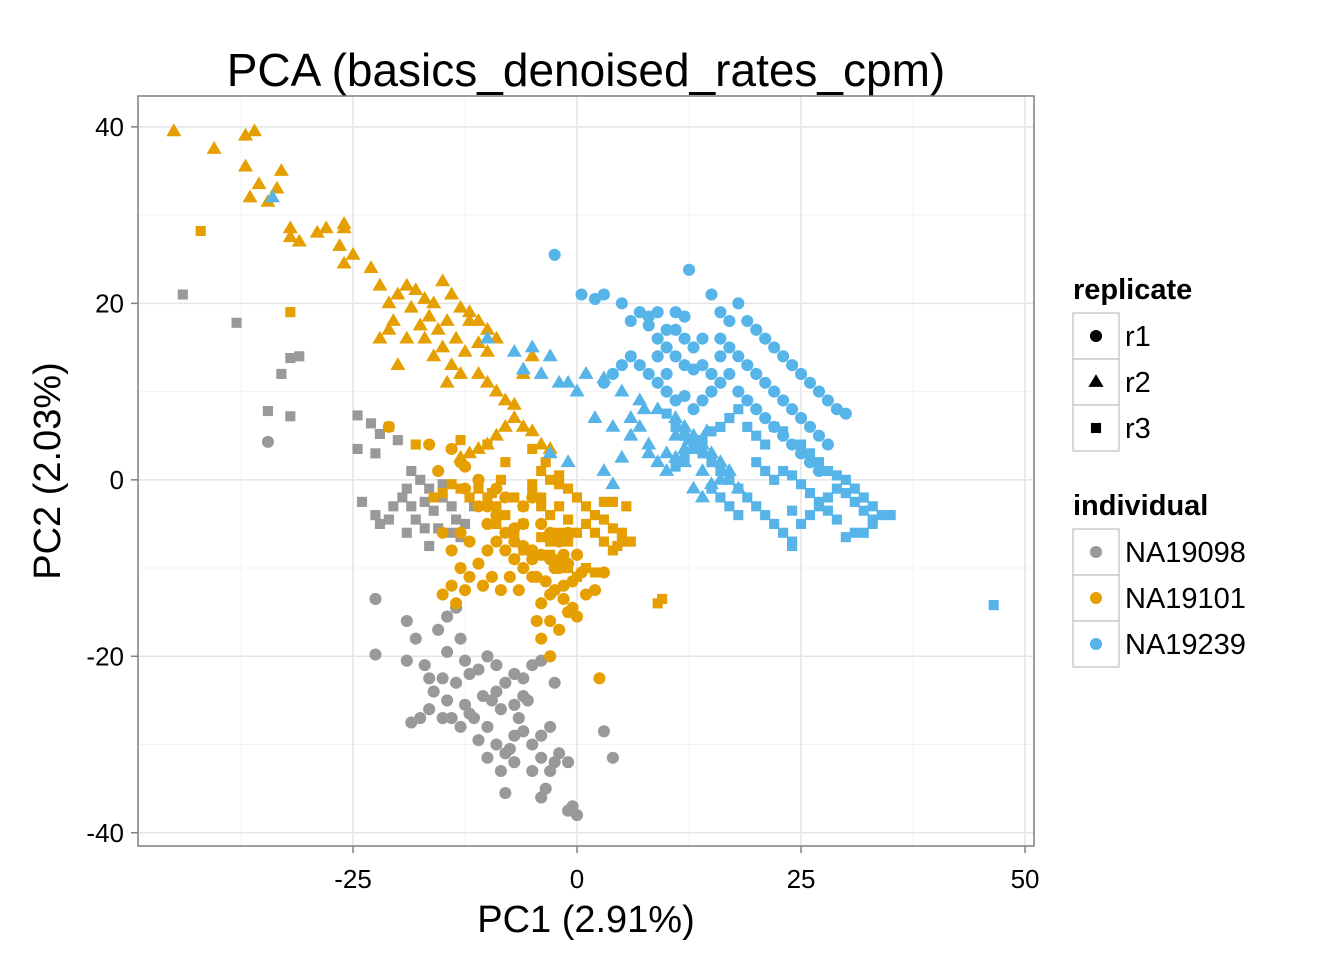 This screenshot has height=960, width=1344. I want to click on legend-key-r3, so click(1096, 428).